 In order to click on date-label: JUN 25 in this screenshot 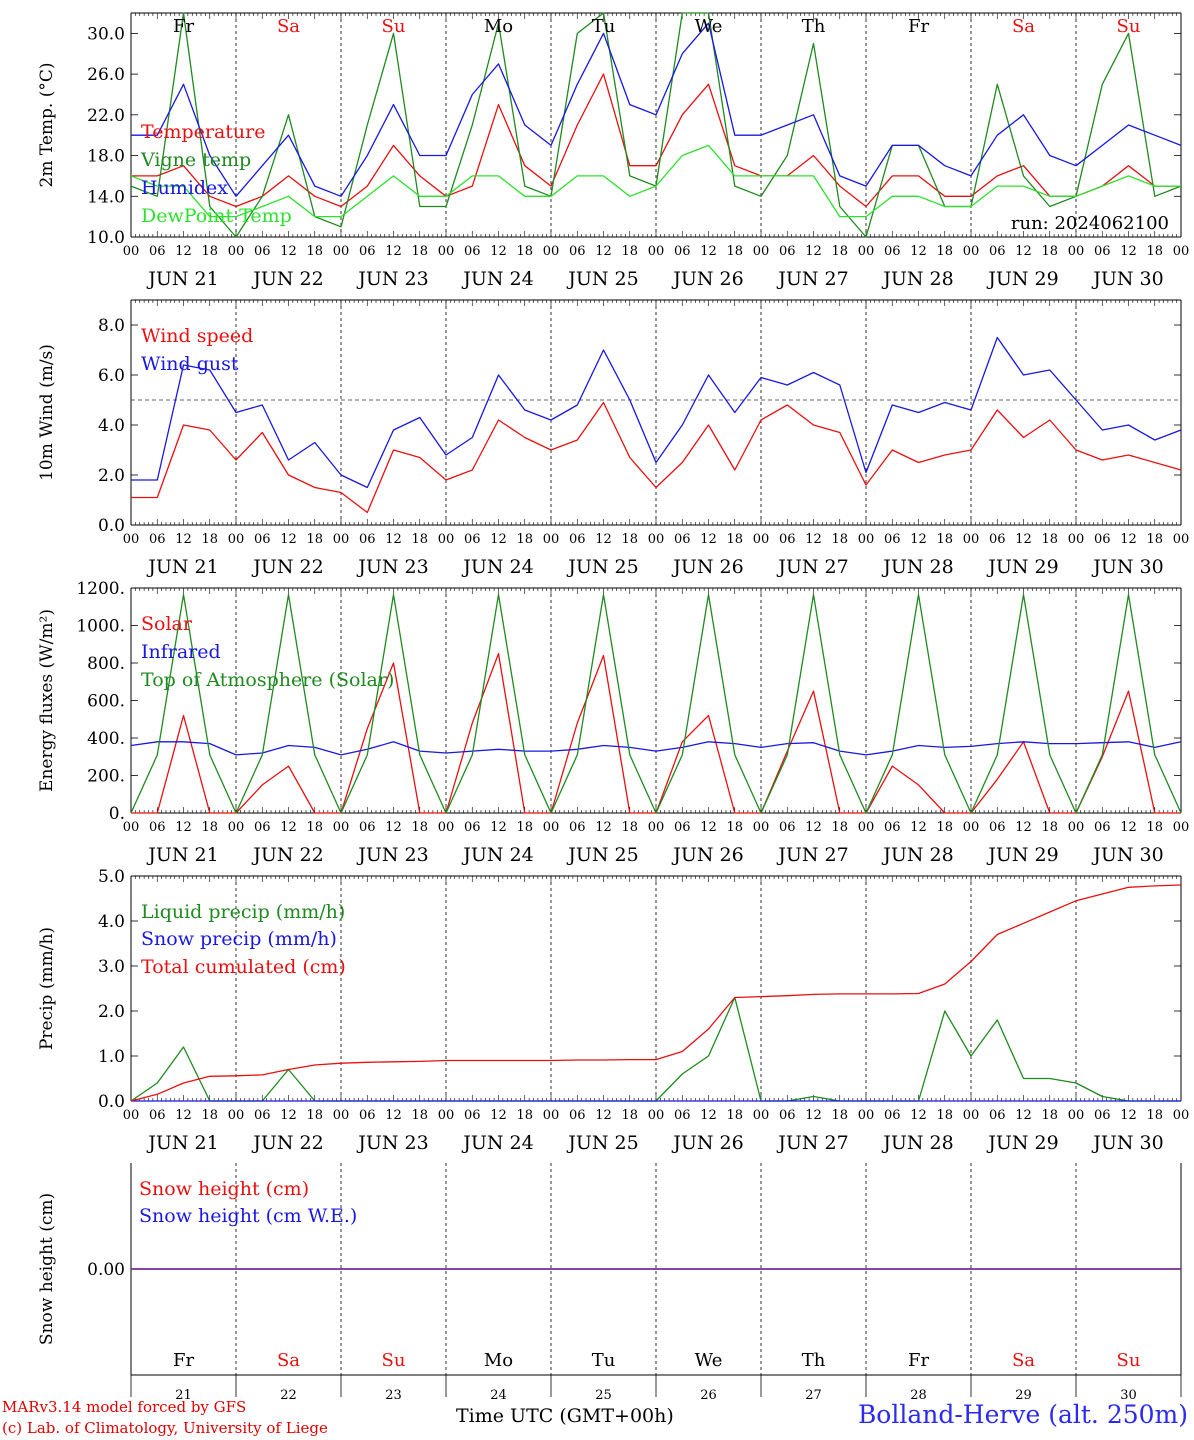, I will do `click(602, 855)`.